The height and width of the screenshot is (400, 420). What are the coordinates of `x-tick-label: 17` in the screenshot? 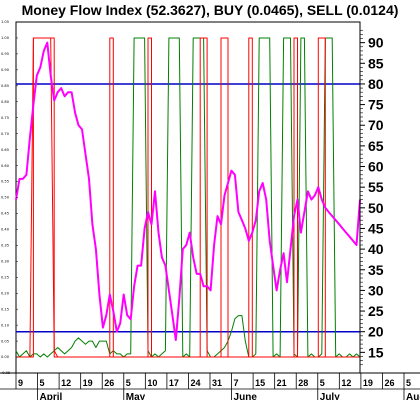 It's located at (174, 383).